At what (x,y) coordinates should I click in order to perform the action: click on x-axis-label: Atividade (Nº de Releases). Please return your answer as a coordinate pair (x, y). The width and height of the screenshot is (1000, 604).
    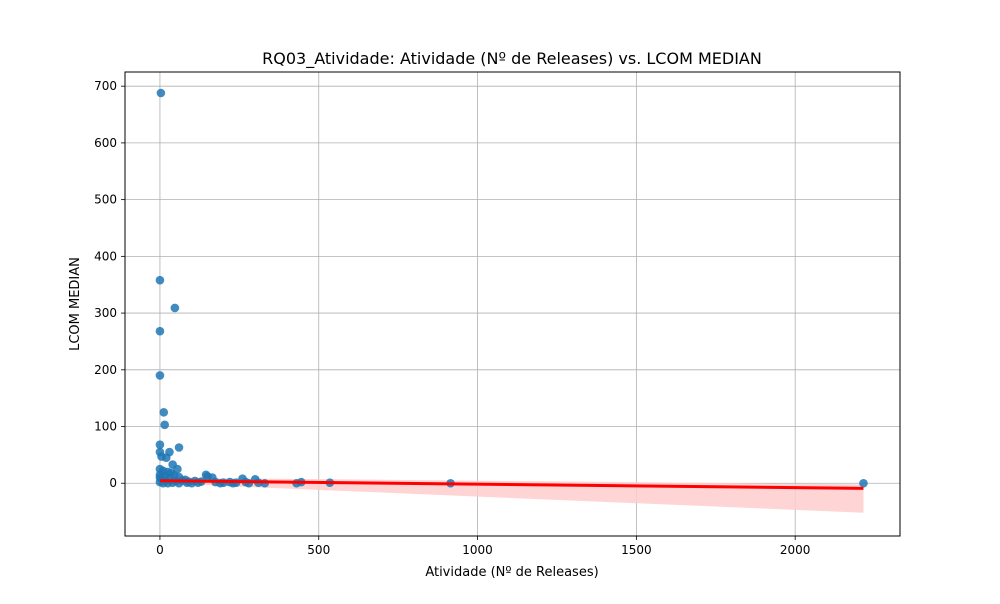
    Looking at the image, I should click on (511, 572).